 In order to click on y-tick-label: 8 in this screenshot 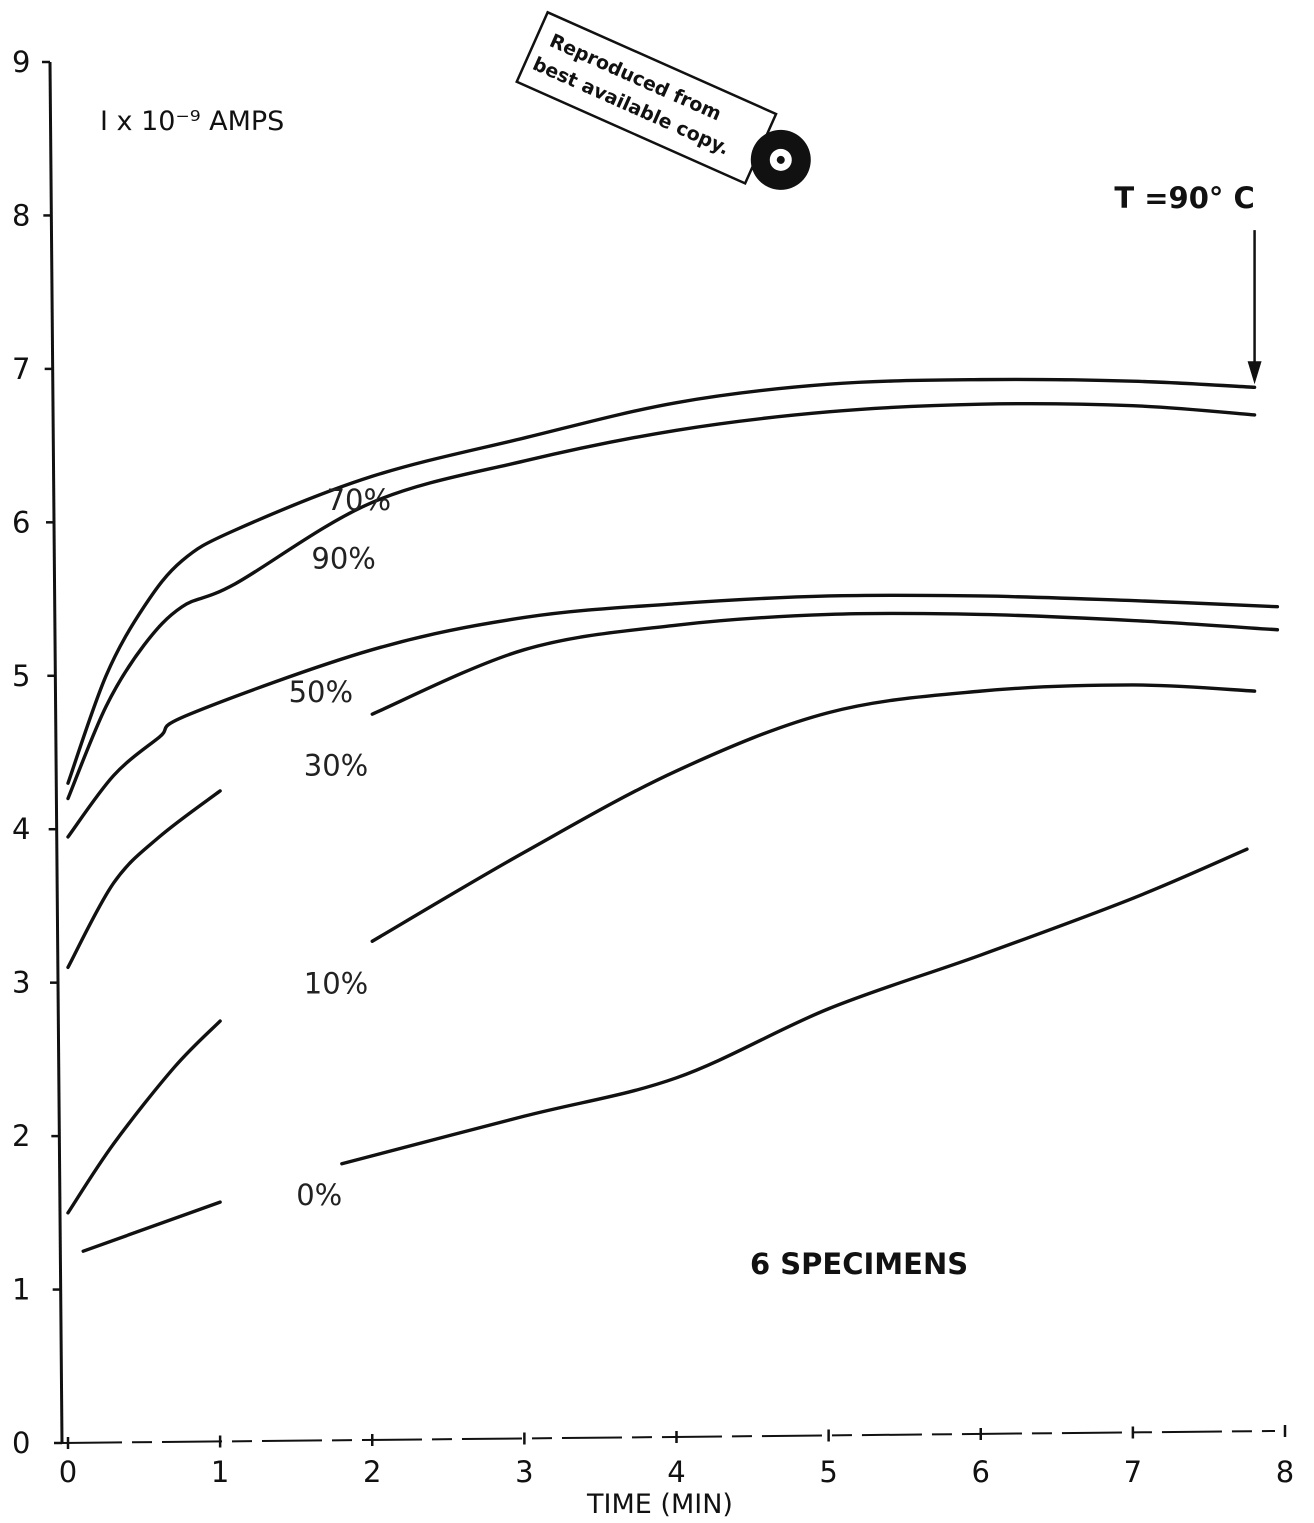, I will do `click(21, 215)`.